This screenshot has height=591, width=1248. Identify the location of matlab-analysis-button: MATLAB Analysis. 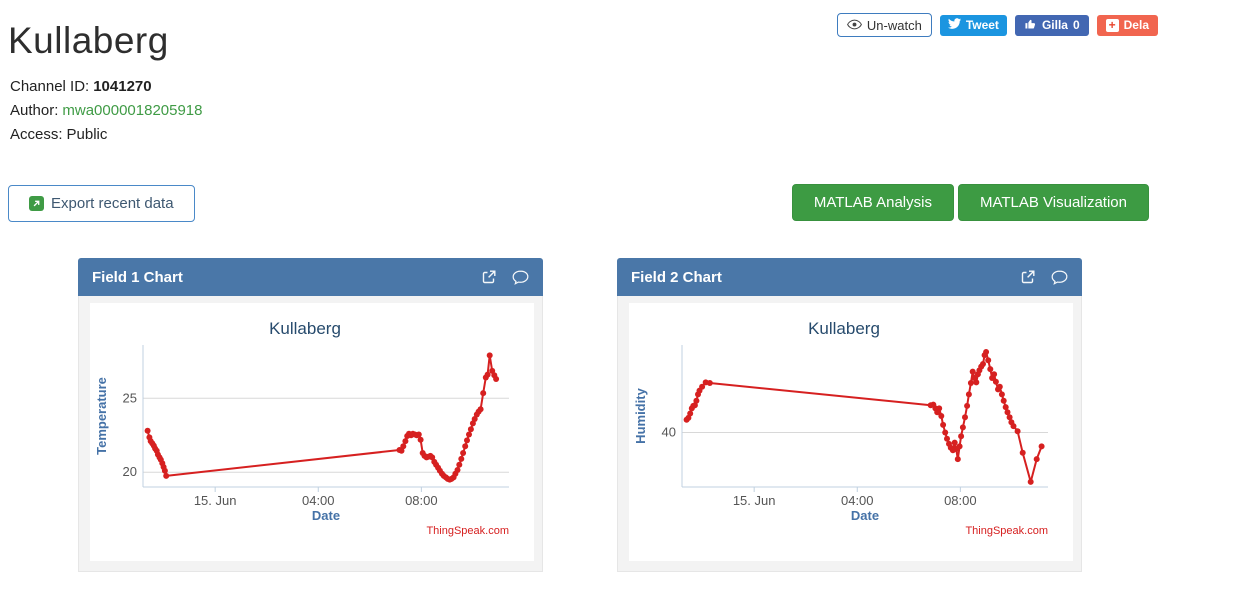
(872, 202).